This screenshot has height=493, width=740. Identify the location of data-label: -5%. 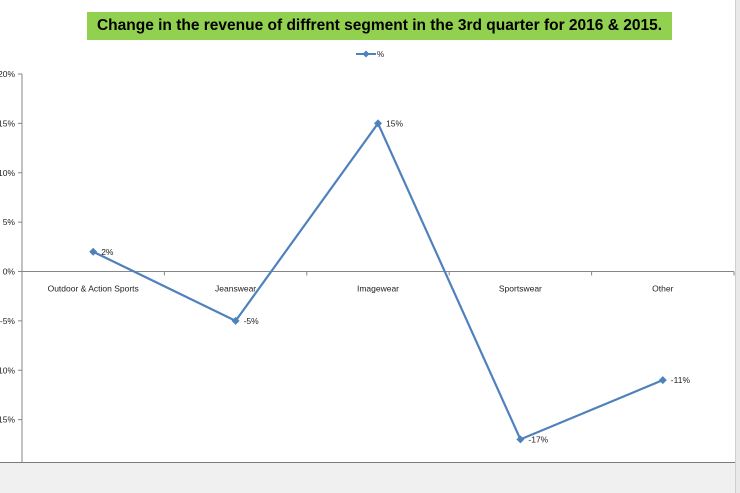
(252, 321).